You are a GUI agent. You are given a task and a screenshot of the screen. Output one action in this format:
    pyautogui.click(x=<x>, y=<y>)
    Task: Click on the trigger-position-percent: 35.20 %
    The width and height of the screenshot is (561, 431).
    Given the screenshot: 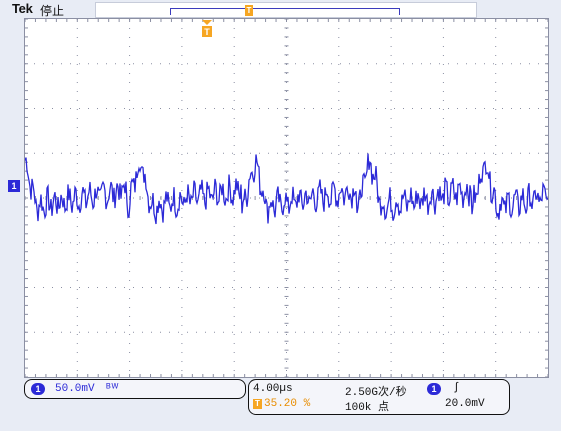 What is the action you would take?
    pyautogui.click(x=287, y=404)
    